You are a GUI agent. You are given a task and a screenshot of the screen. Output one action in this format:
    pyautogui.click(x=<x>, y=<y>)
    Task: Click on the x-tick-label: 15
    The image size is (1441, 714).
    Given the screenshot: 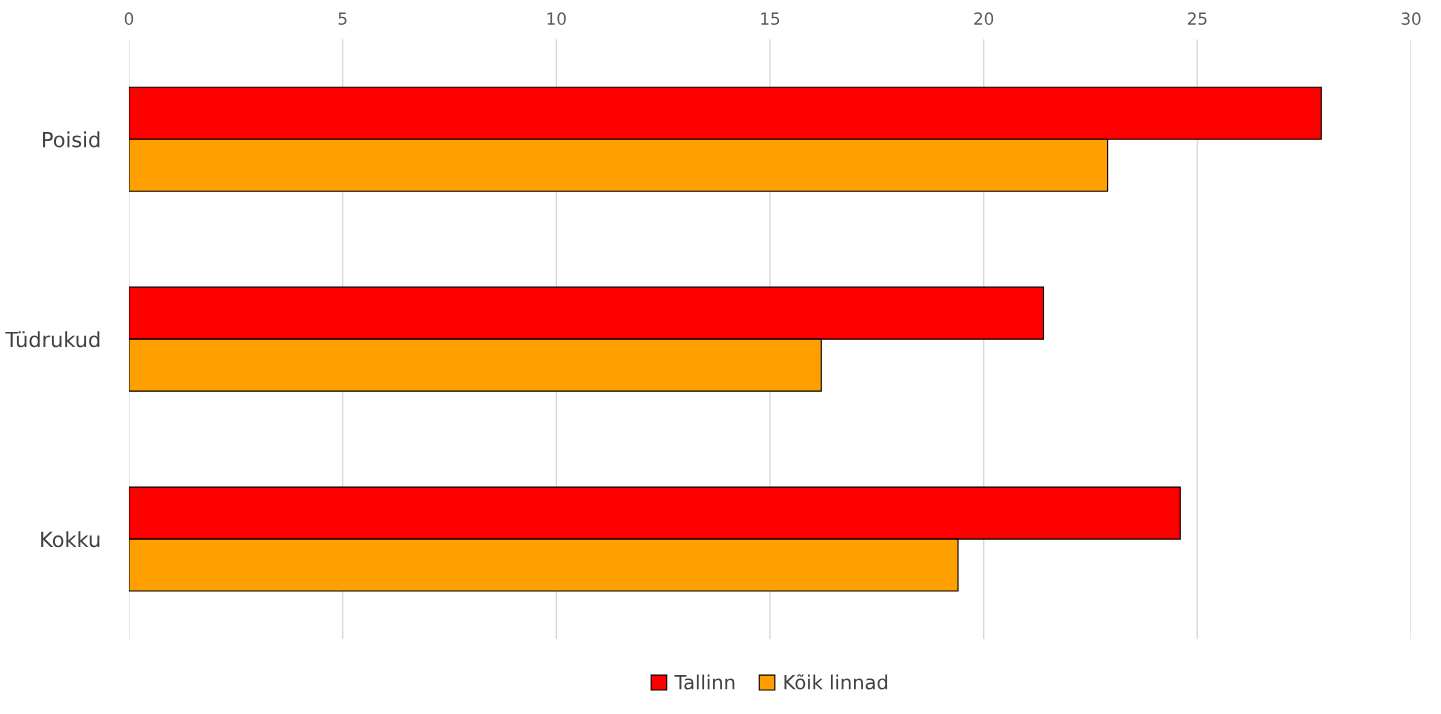 What is the action you would take?
    pyautogui.click(x=770, y=18)
    